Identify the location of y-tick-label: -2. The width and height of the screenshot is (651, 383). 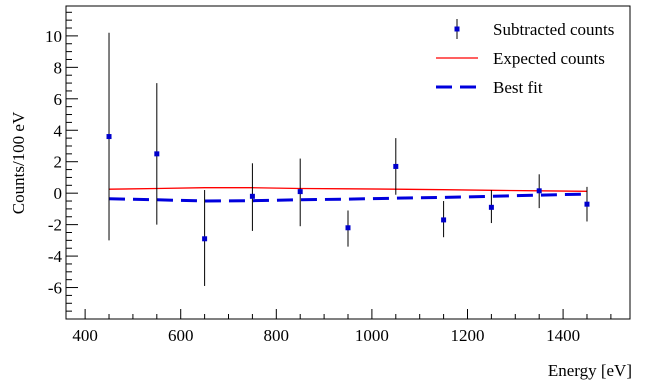
(55, 225).